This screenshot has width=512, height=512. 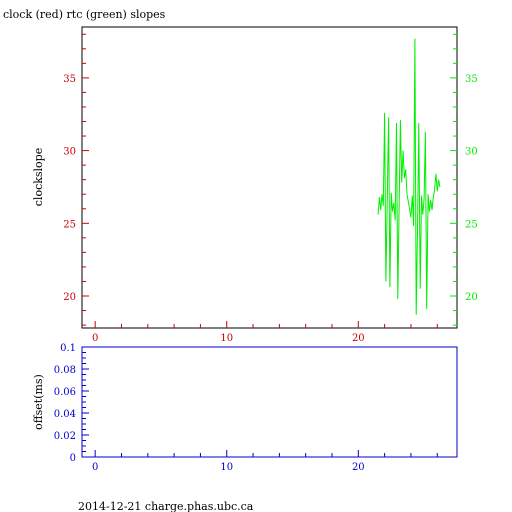 I want to click on chart-title: clock (red) rtc (green) slopes, so click(x=84, y=14).